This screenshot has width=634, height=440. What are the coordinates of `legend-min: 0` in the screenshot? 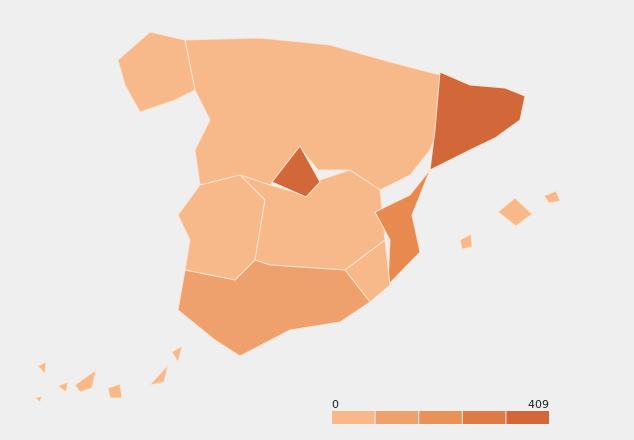 It's located at (335, 404).